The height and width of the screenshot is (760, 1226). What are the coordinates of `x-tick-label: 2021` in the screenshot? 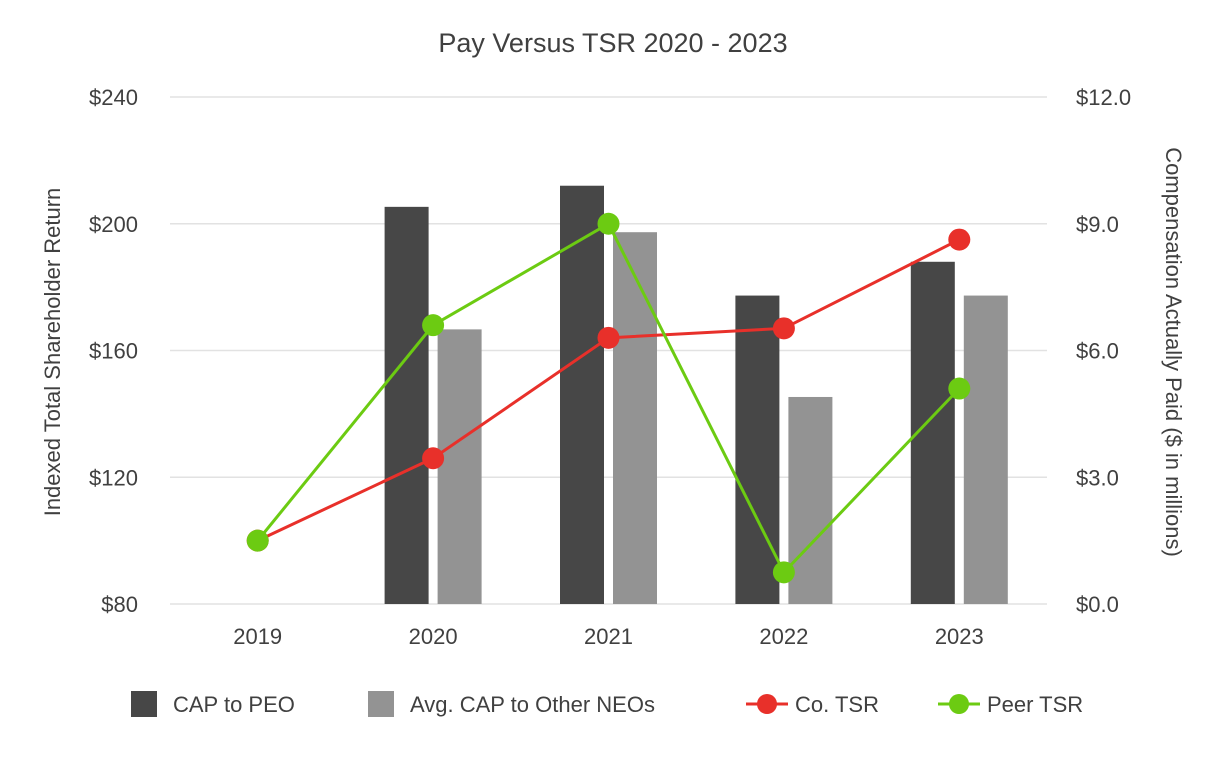 It's located at (608, 636).